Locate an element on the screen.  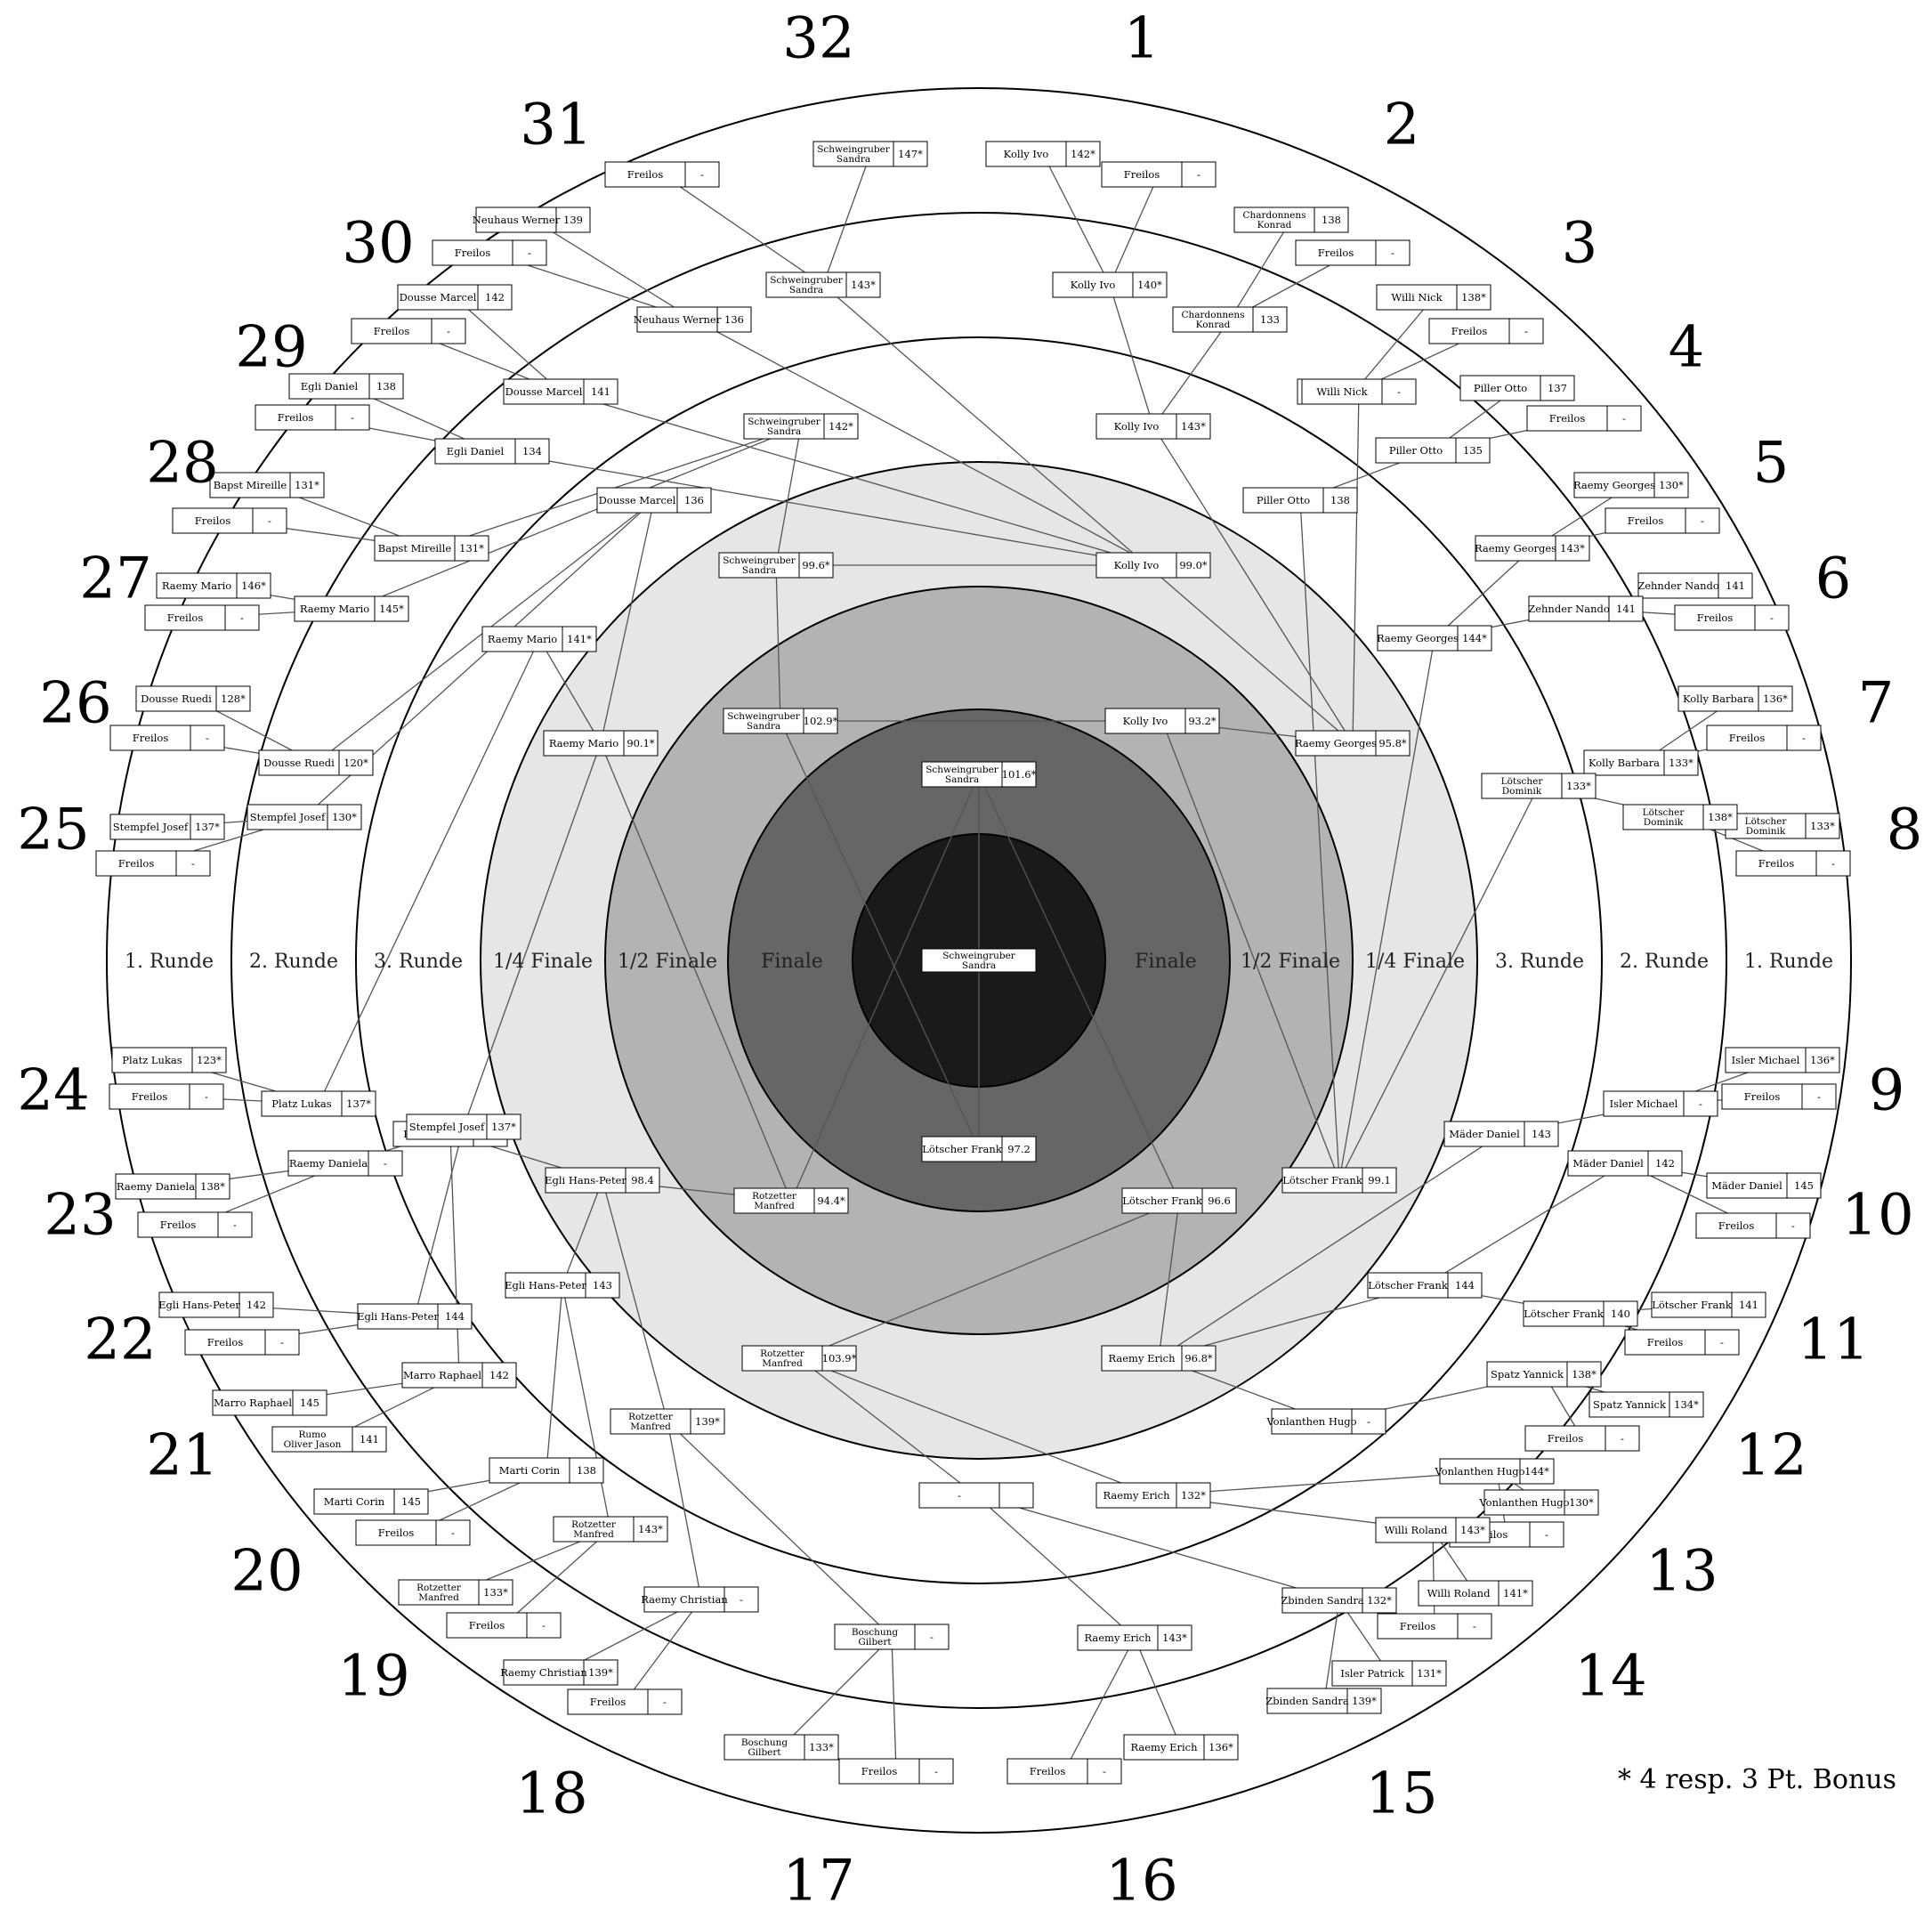
player-entry: Platz Lukas 137* is located at coordinates (318, 1103).